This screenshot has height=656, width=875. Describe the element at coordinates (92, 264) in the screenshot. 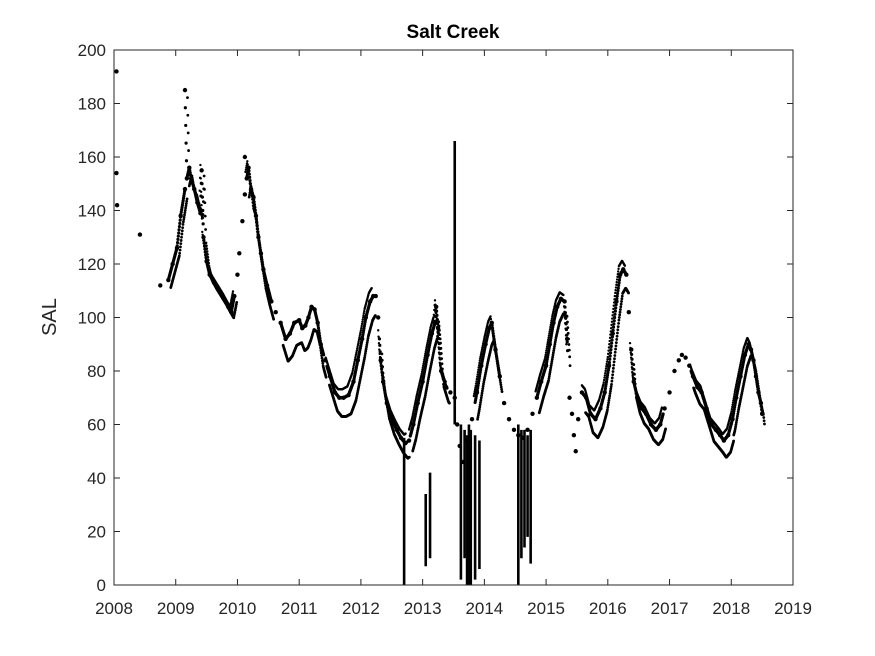

I see `y-tick-label: 120` at that location.